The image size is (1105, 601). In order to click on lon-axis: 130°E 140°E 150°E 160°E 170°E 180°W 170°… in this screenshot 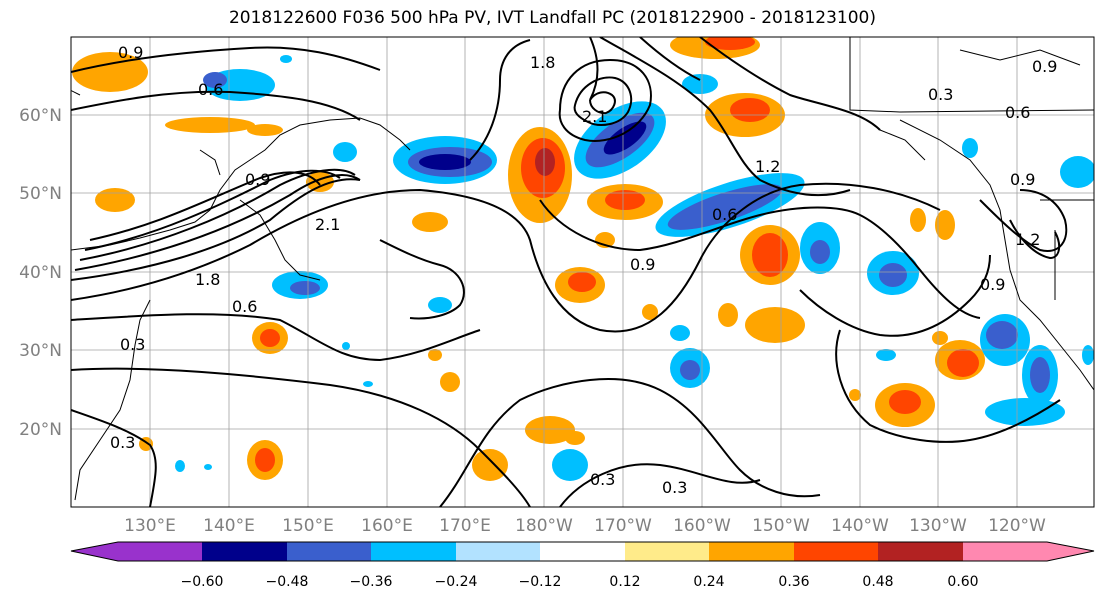, I will do `click(585, 526)`.